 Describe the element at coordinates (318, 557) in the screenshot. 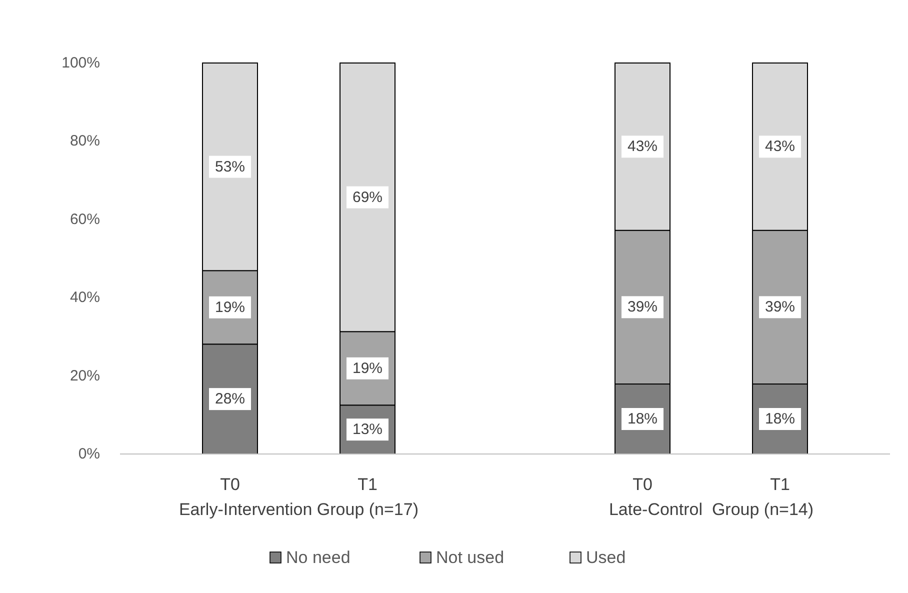

I see `legend-label: No need` at that location.